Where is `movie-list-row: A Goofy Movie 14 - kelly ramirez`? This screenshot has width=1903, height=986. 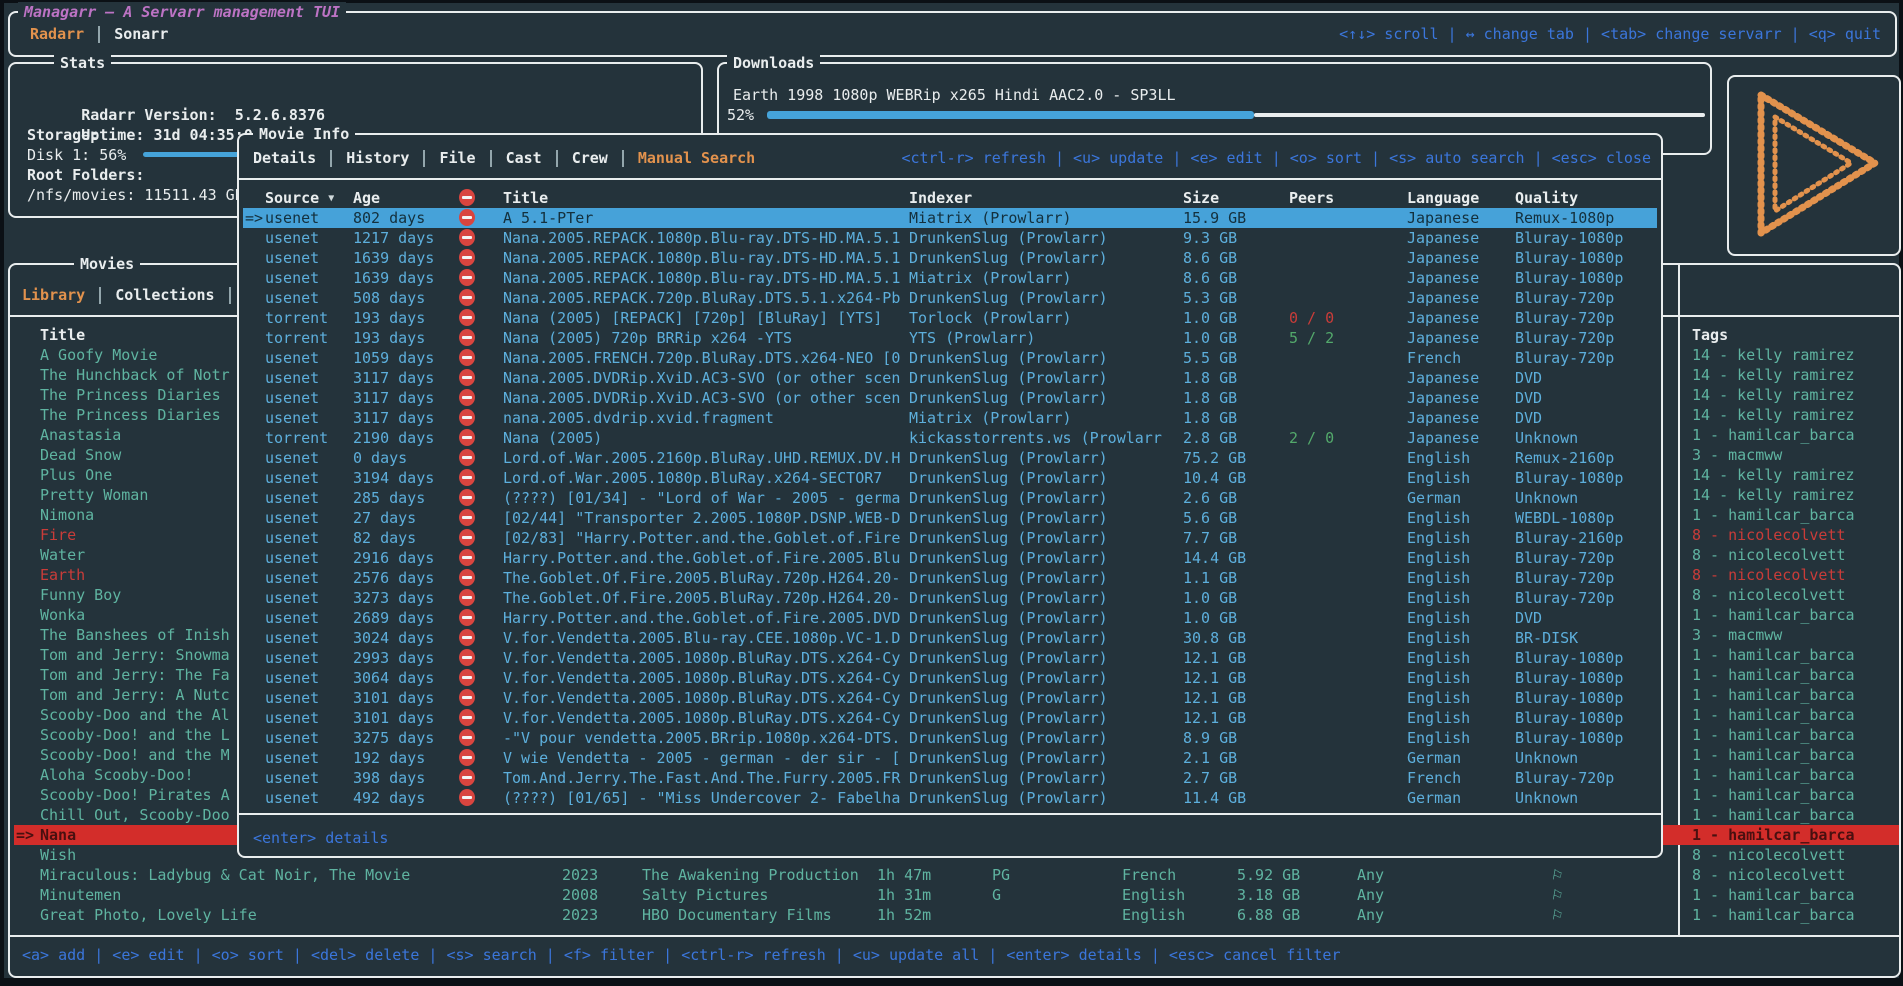
movie-list-row: A Goofy Movie 14 - kelly ramirez is located at coordinates (954, 355).